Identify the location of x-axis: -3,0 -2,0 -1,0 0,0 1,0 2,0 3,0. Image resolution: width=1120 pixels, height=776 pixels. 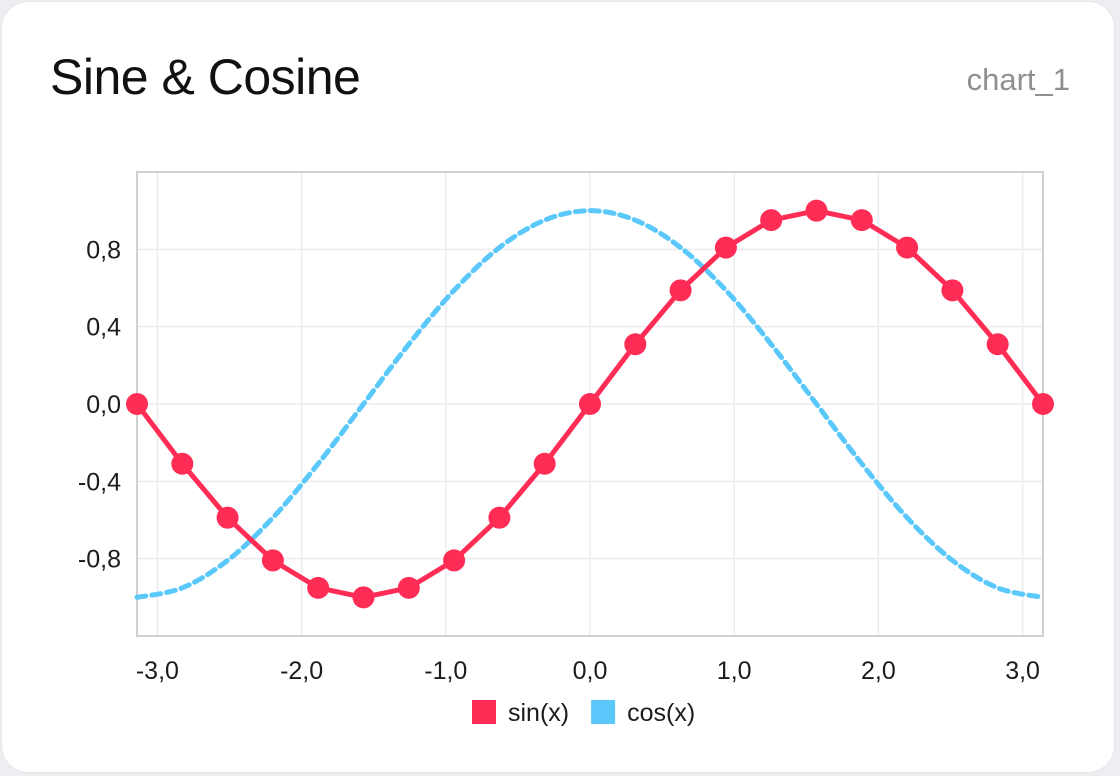
(588, 671).